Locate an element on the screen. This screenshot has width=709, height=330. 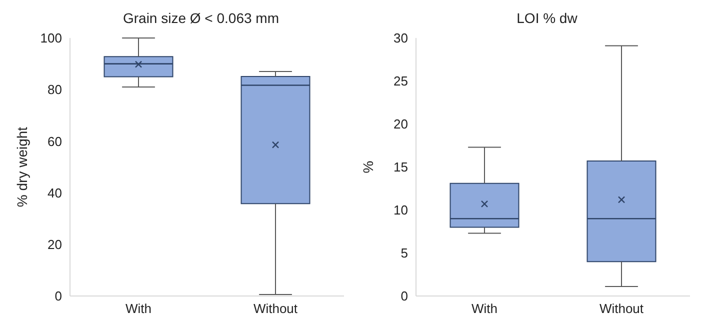
y-tick-label: 10 is located at coordinates (401, 210).